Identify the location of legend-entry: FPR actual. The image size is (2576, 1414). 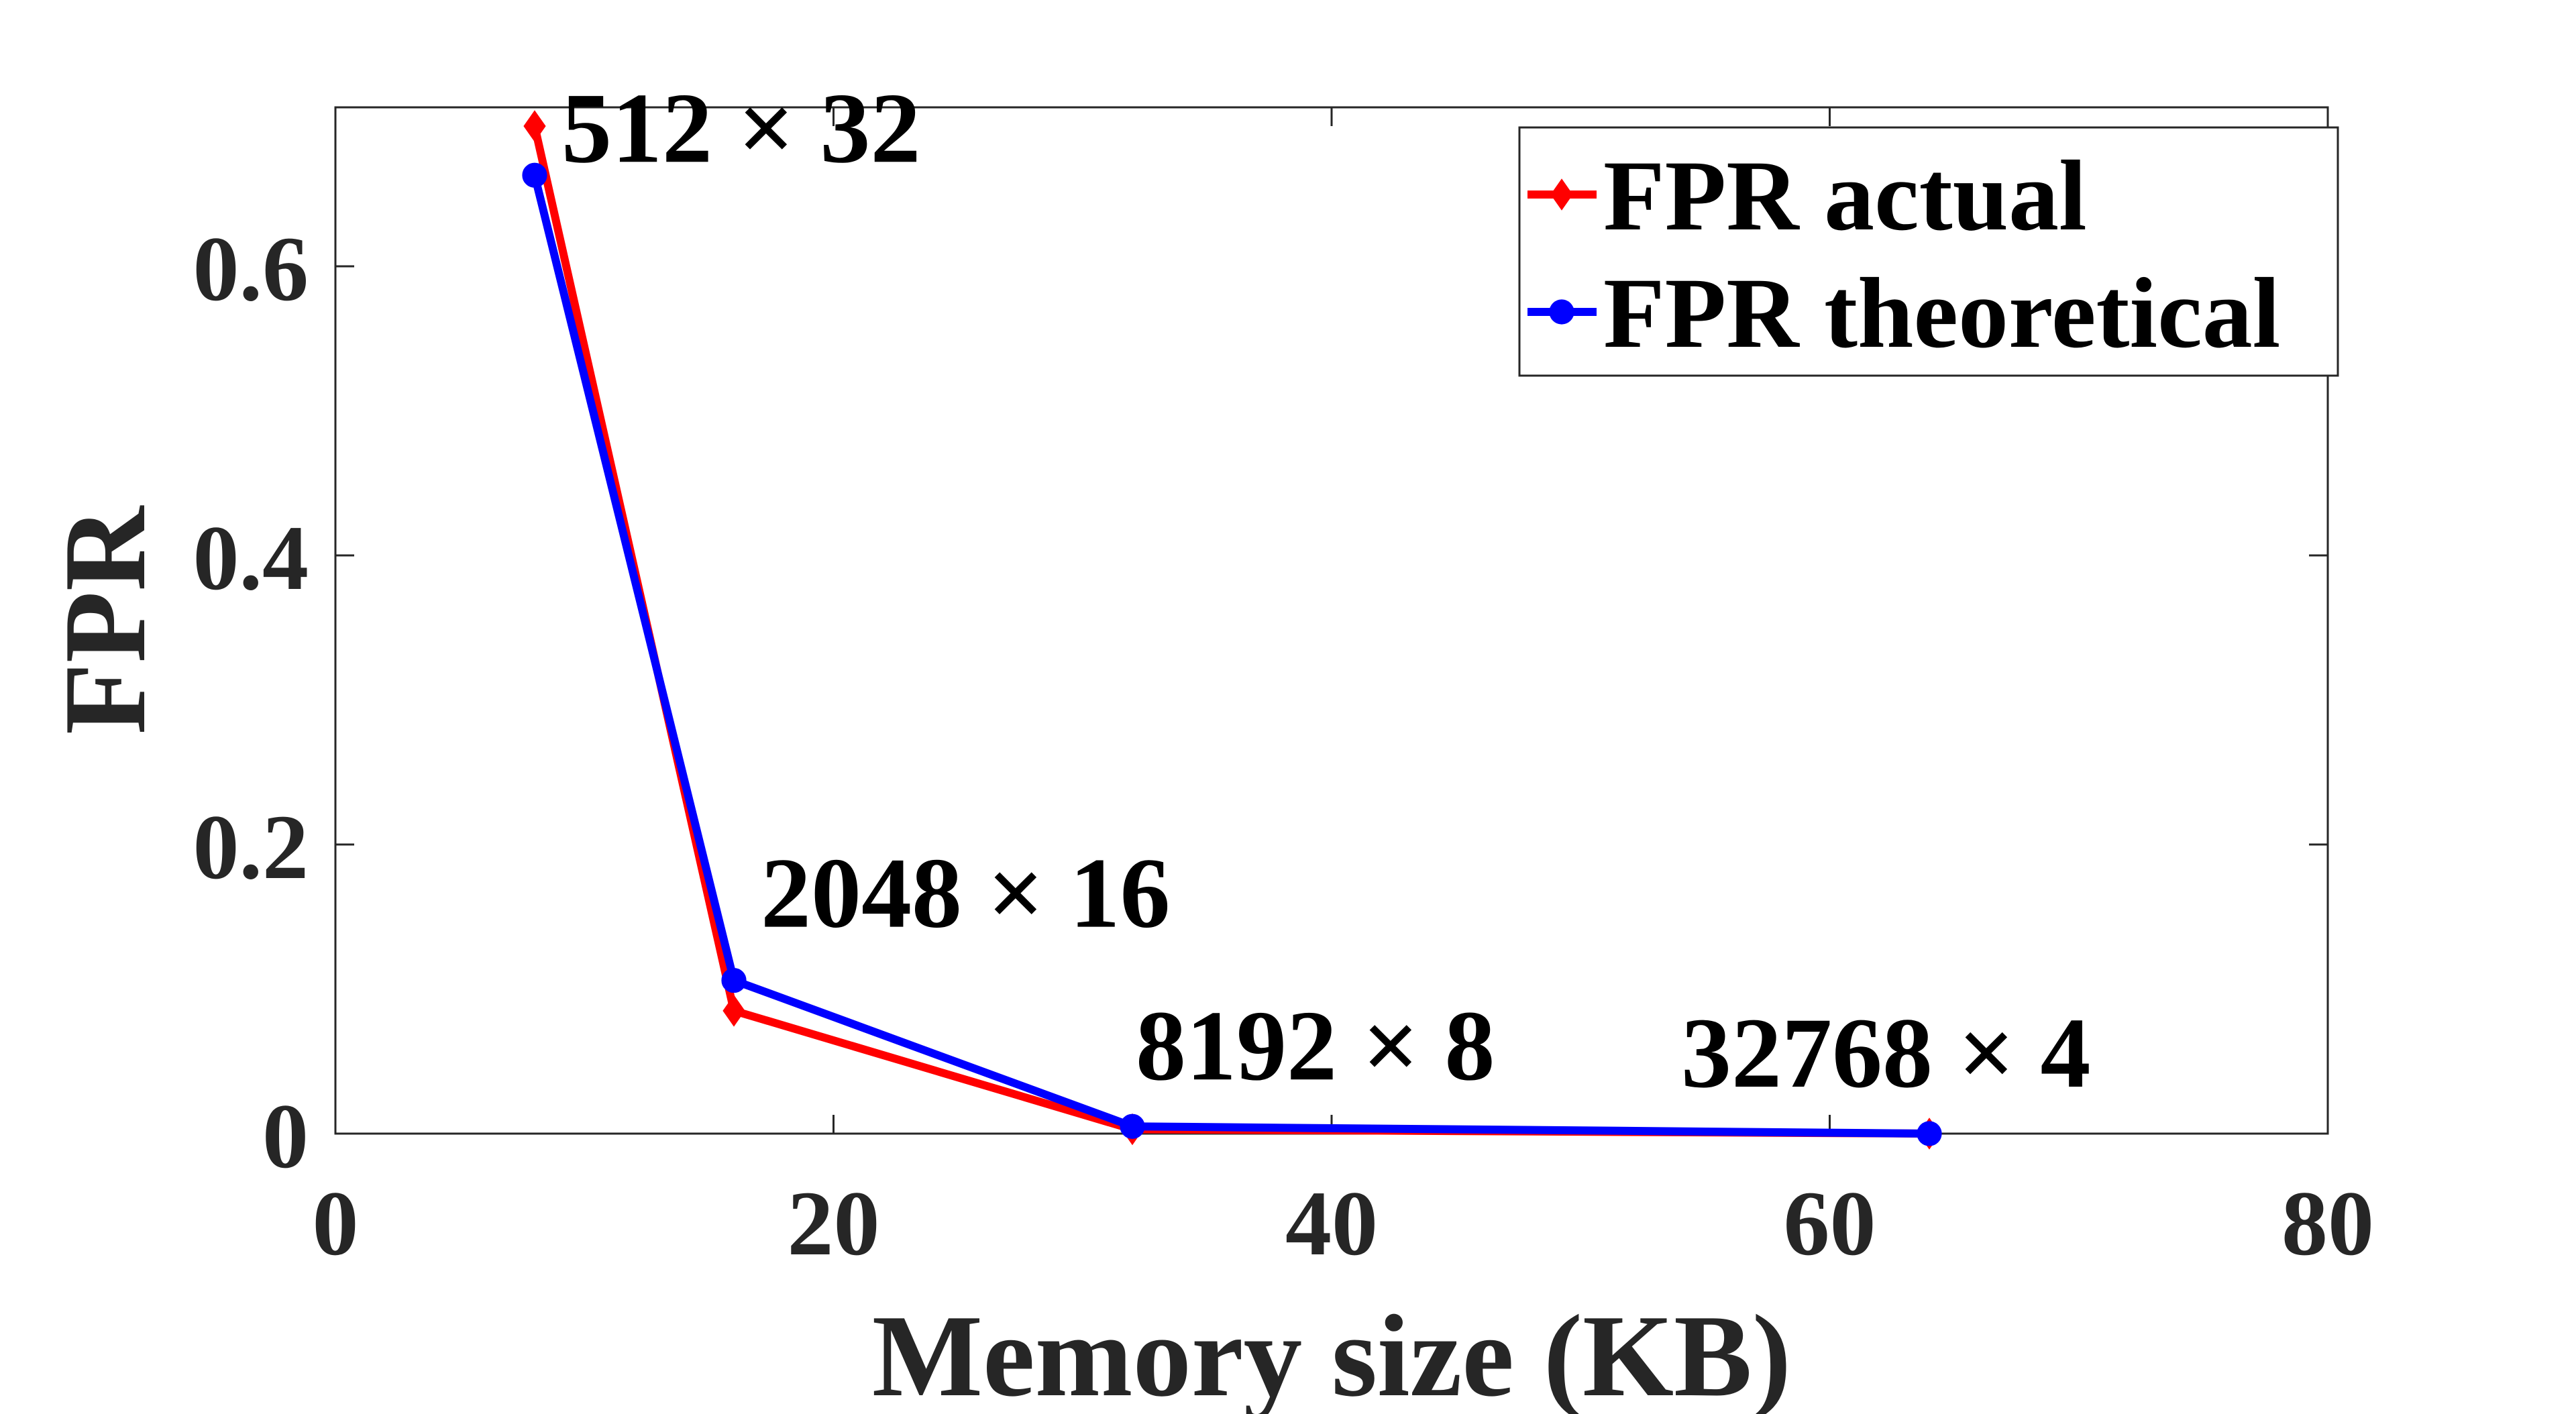
(1807, 196).